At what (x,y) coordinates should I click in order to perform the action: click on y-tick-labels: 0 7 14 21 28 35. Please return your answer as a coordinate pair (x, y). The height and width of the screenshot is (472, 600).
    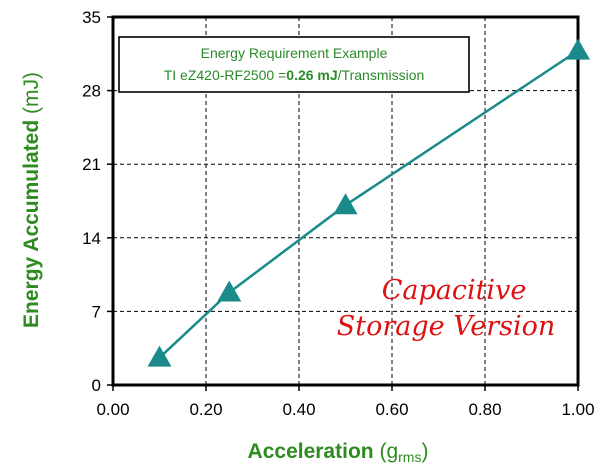
    Looking at the image, I should click on (91, 201).